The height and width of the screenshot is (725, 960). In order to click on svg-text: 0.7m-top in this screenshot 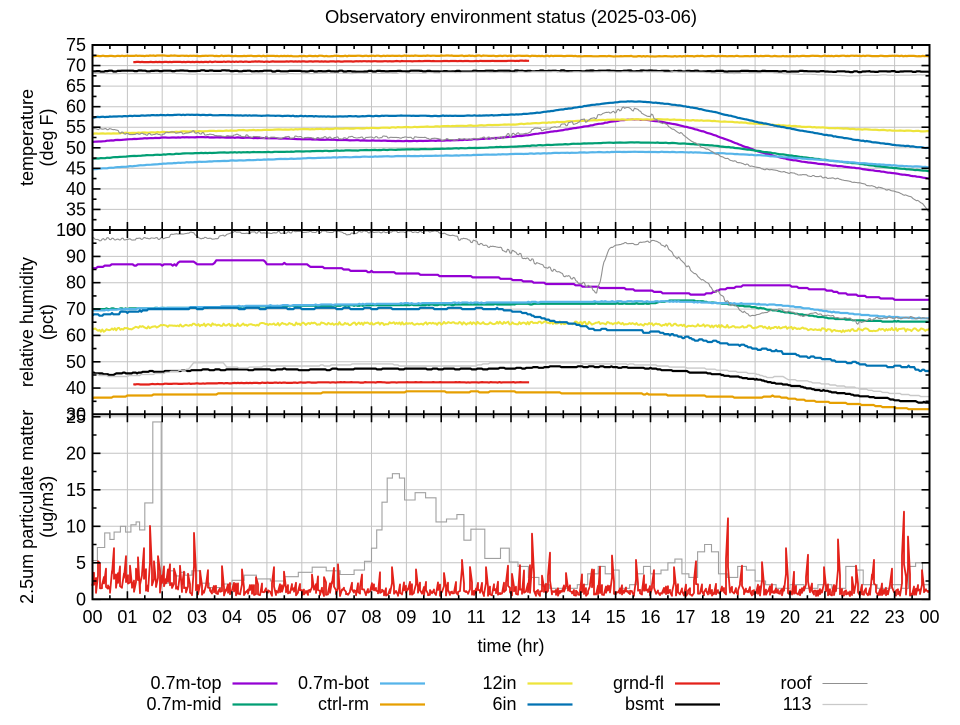, I will do `click(185, 683)`.